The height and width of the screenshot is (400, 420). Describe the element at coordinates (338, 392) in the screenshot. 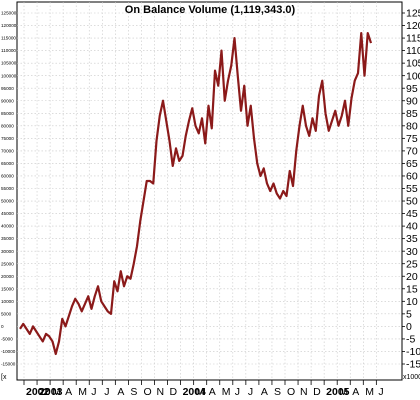

I see `x-tick-label: 2005` at that location.